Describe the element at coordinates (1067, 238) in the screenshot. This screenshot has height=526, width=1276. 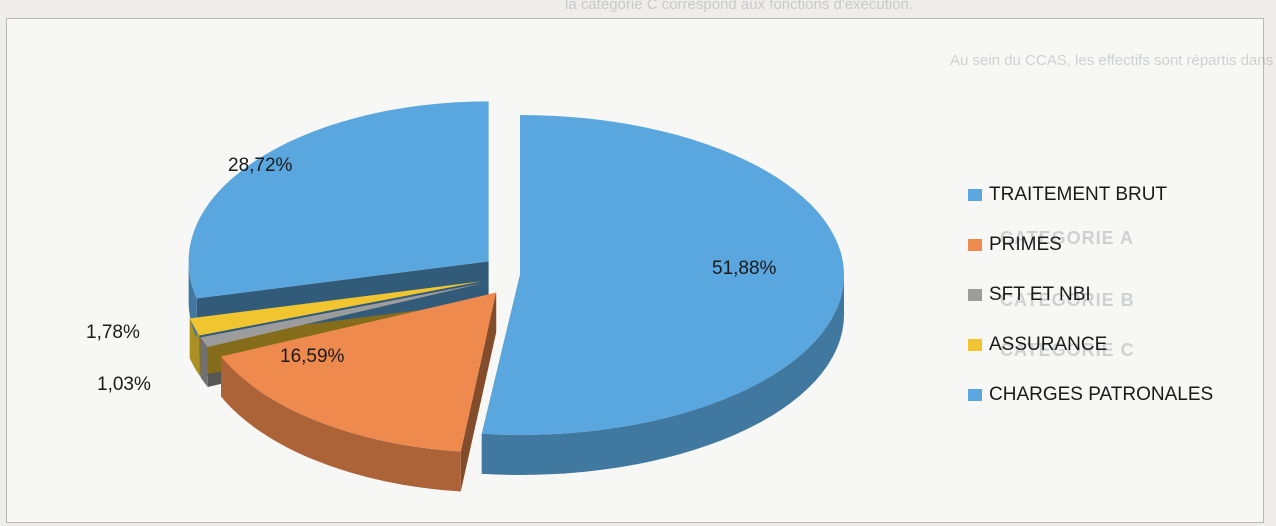
I see `background-category-a: CATEGORIE A` at that location.